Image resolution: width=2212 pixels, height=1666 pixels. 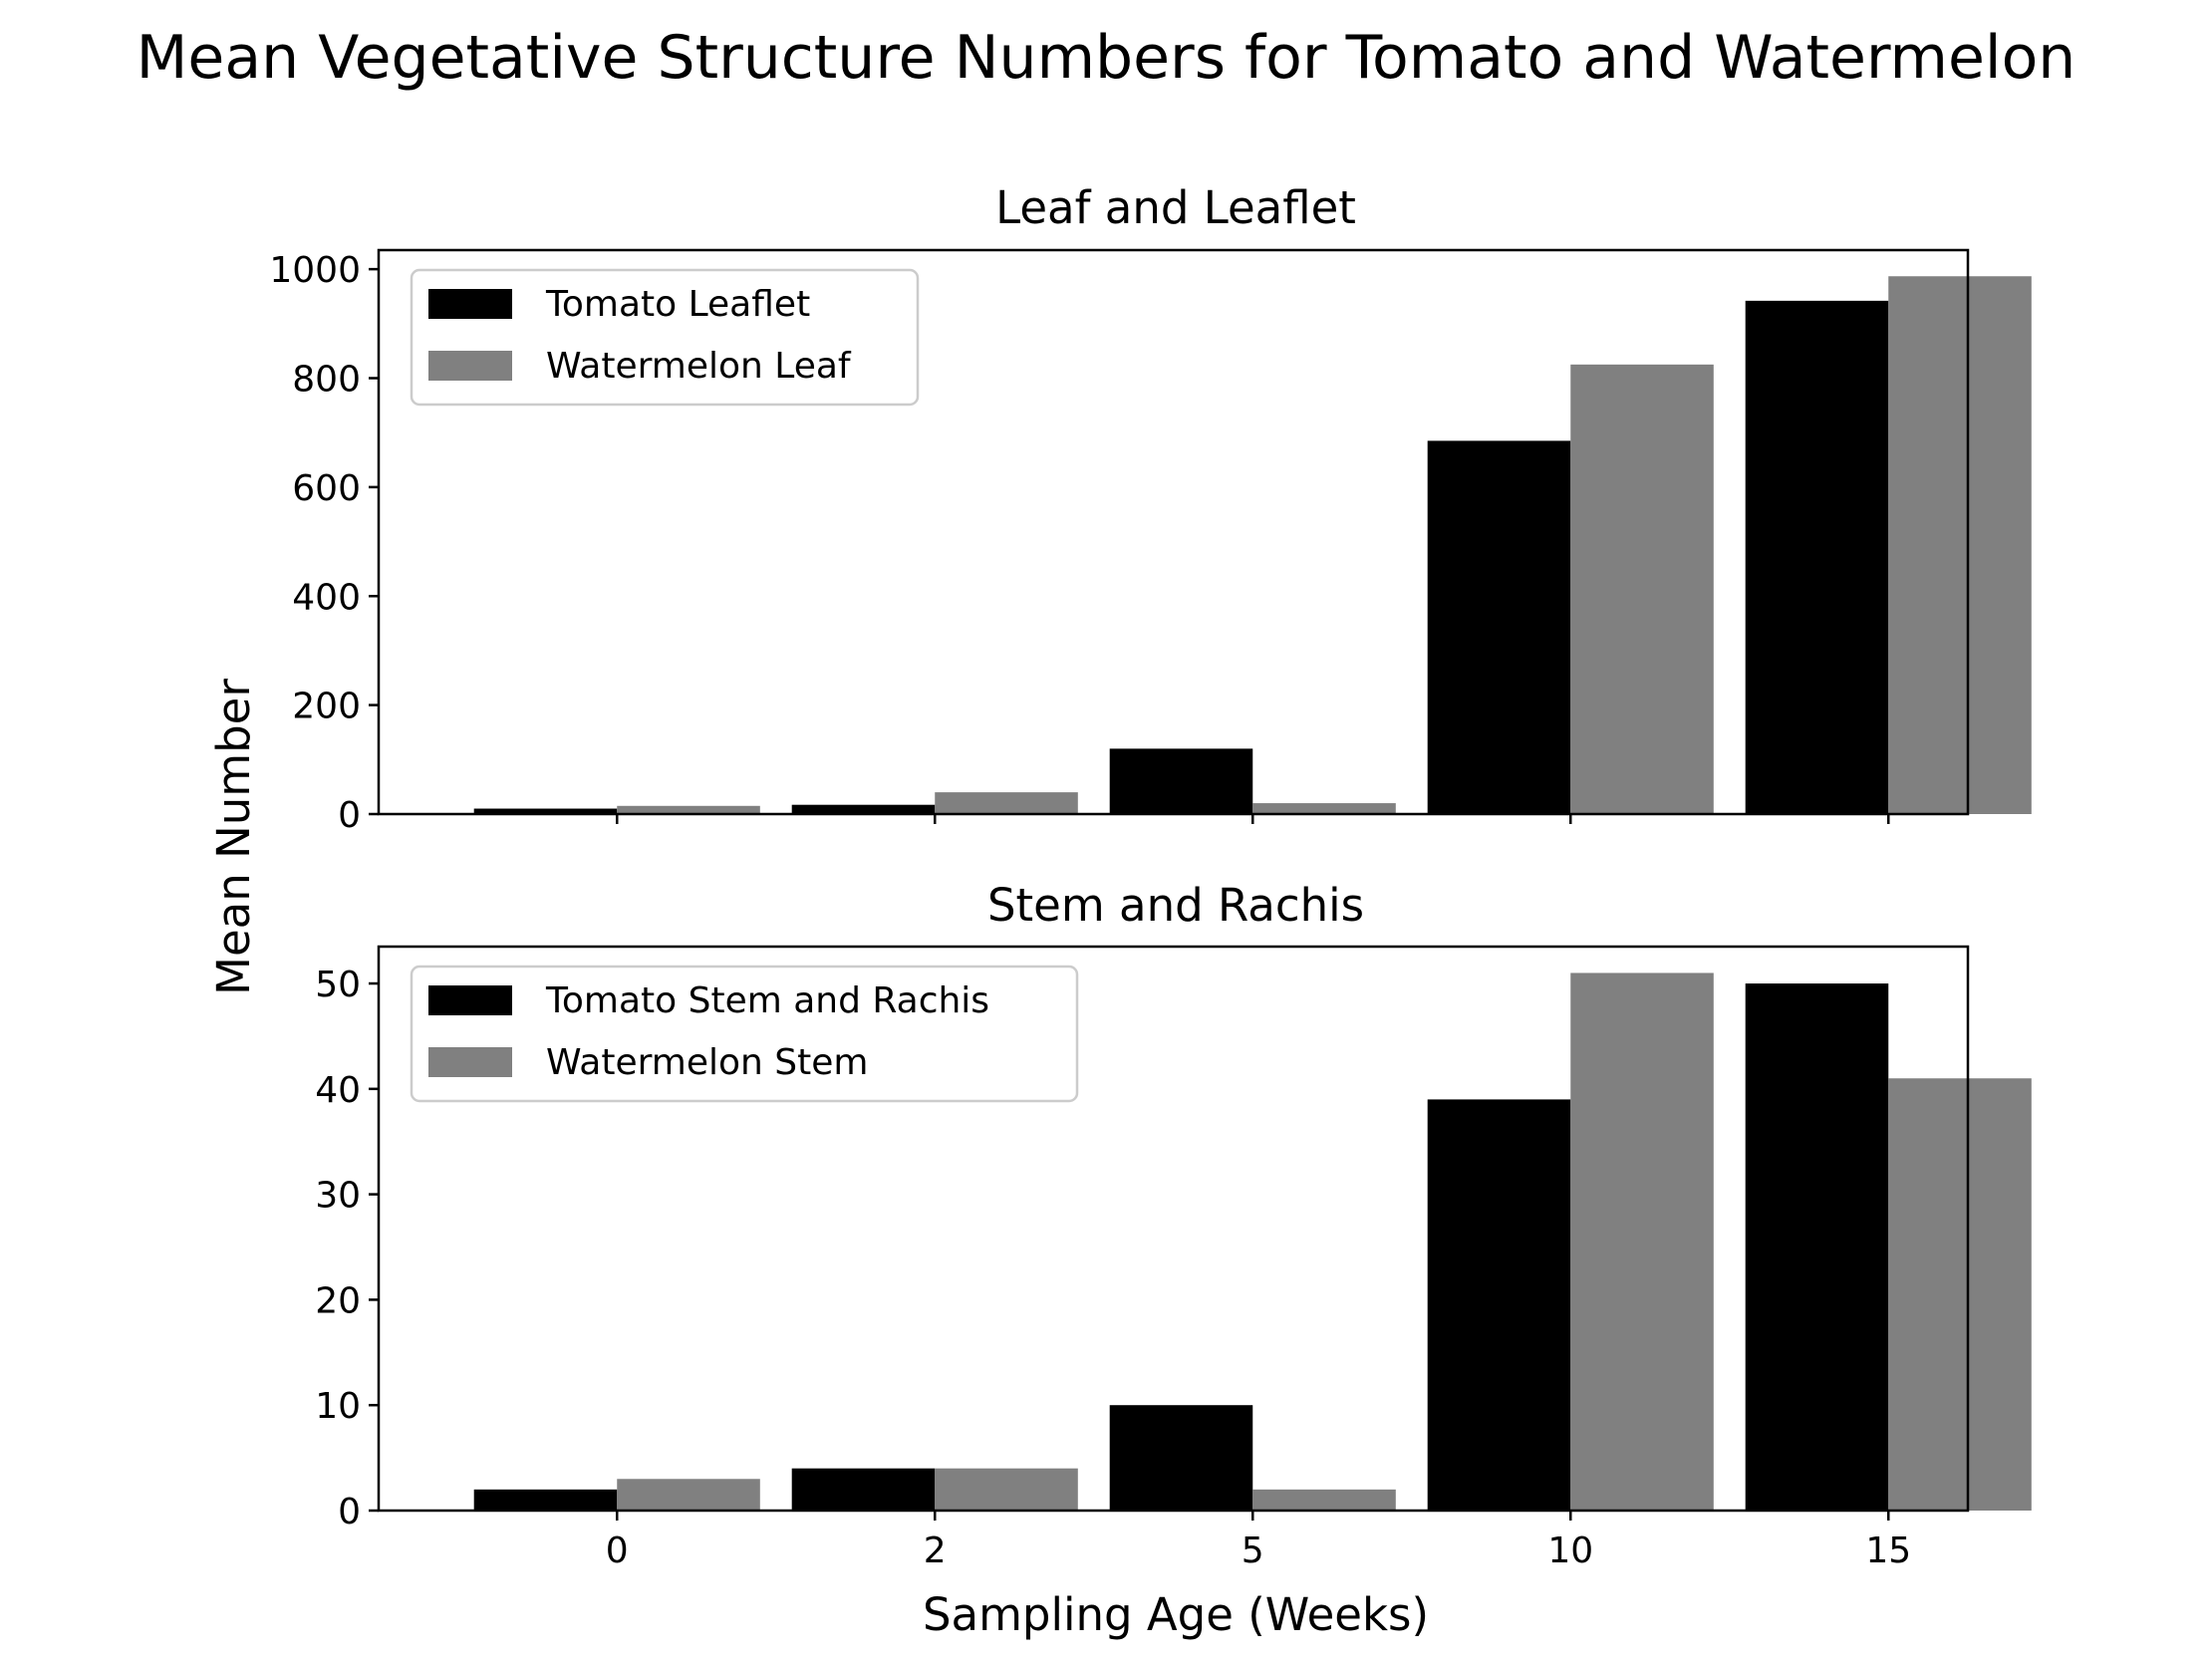 I want to click on stem-legend-swatch-watermelon, so click(x=470, y=1062).